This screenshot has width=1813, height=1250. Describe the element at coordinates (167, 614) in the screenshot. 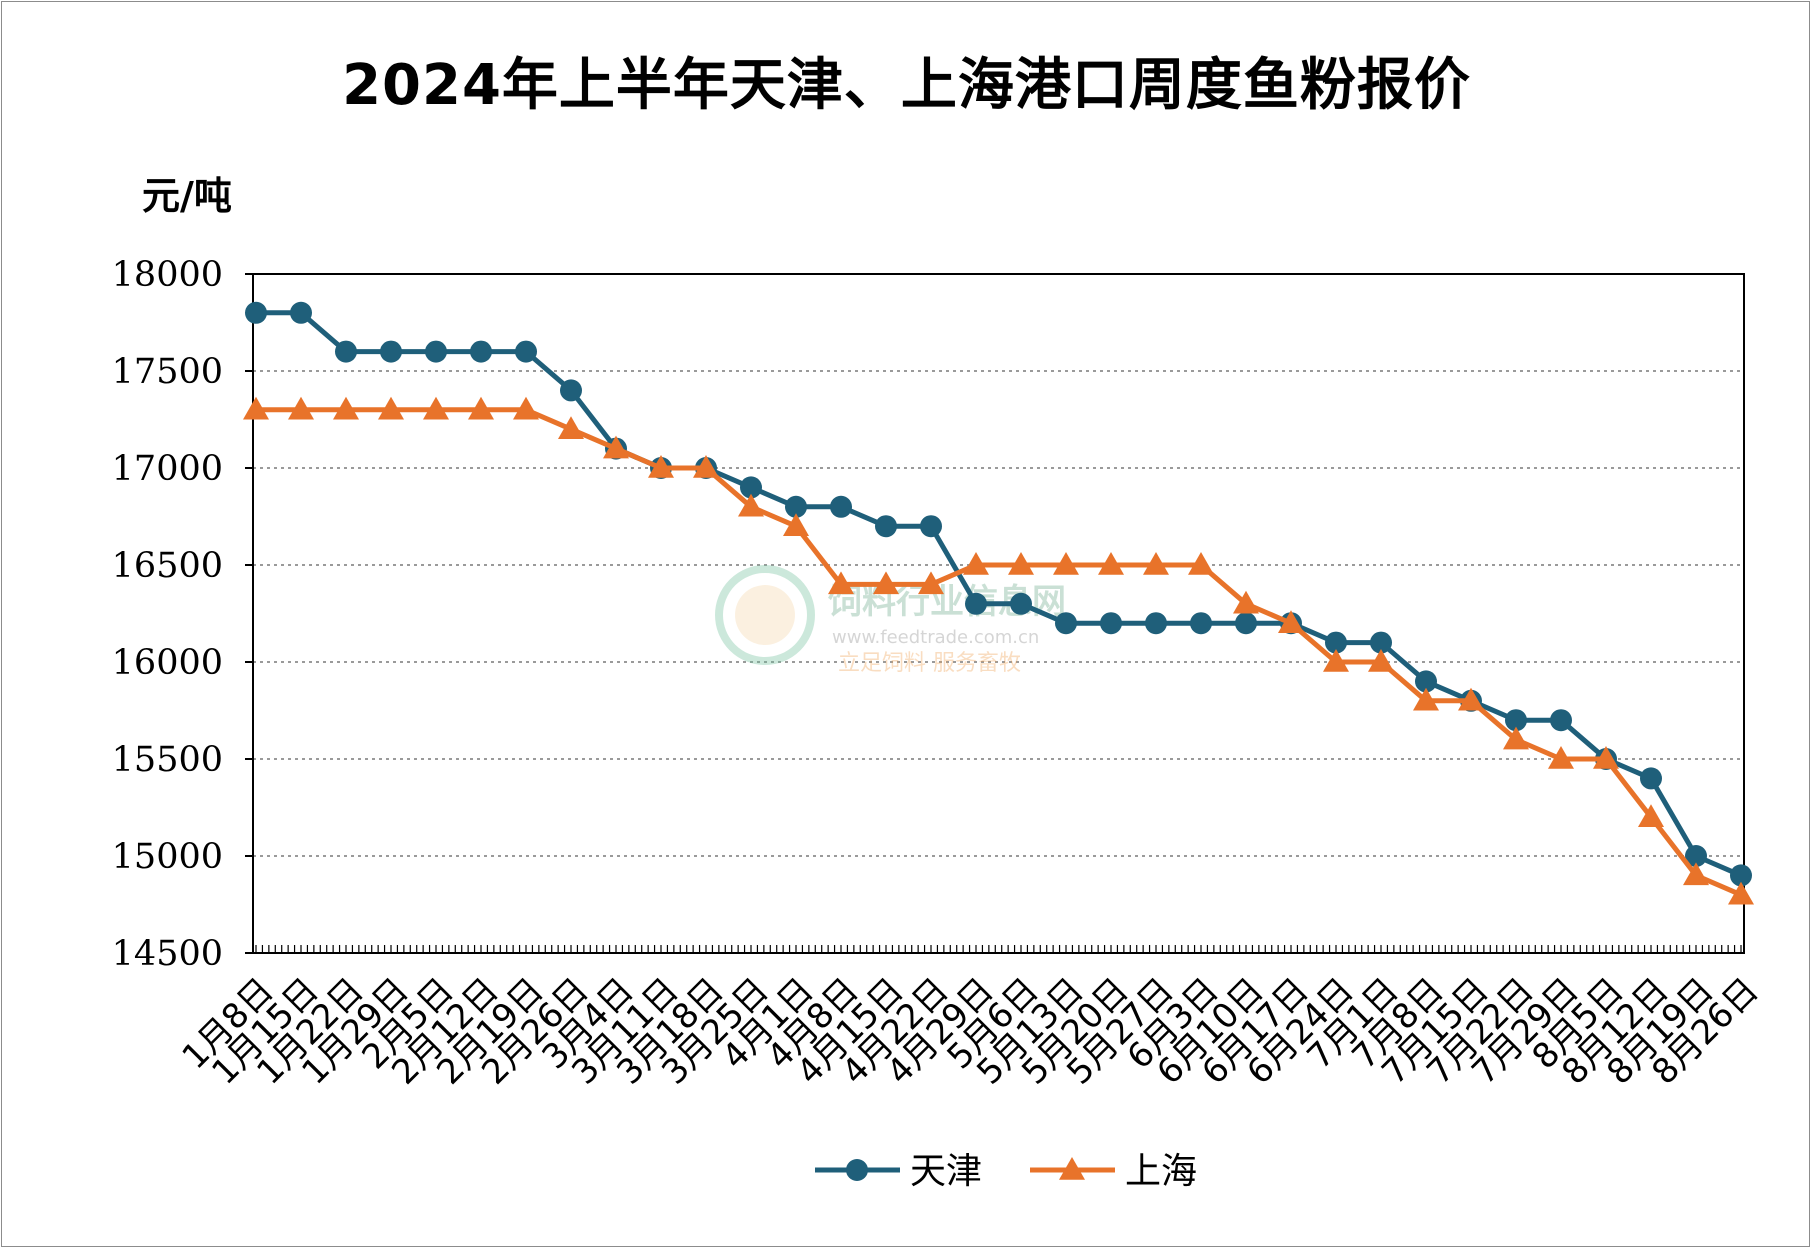

I see `y-tick-labels: 14500 15000 15500 16000 16500 17000 17500 18000` at that location.